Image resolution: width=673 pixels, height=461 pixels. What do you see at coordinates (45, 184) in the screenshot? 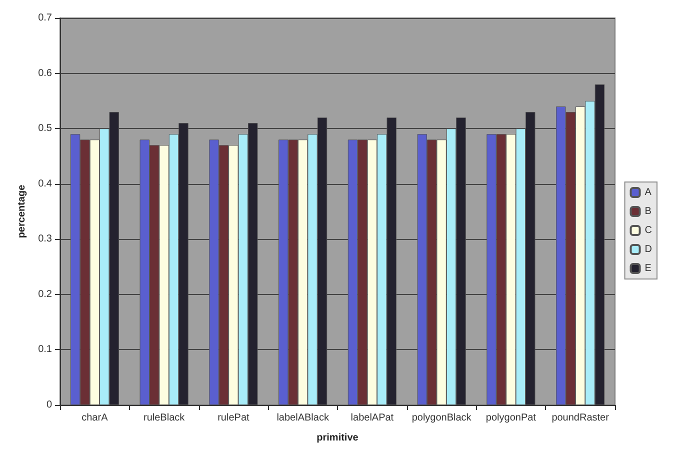
I see `y-tick-label: 0.4` at bounding box center [45, 184].